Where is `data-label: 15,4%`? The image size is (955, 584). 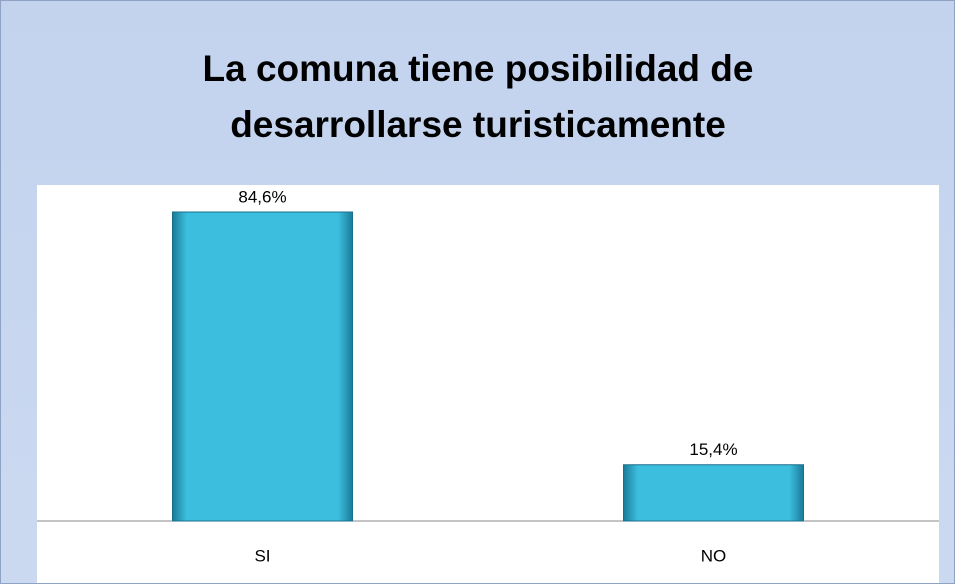
data-label: 15,4% is located at coordinates (713, 449).